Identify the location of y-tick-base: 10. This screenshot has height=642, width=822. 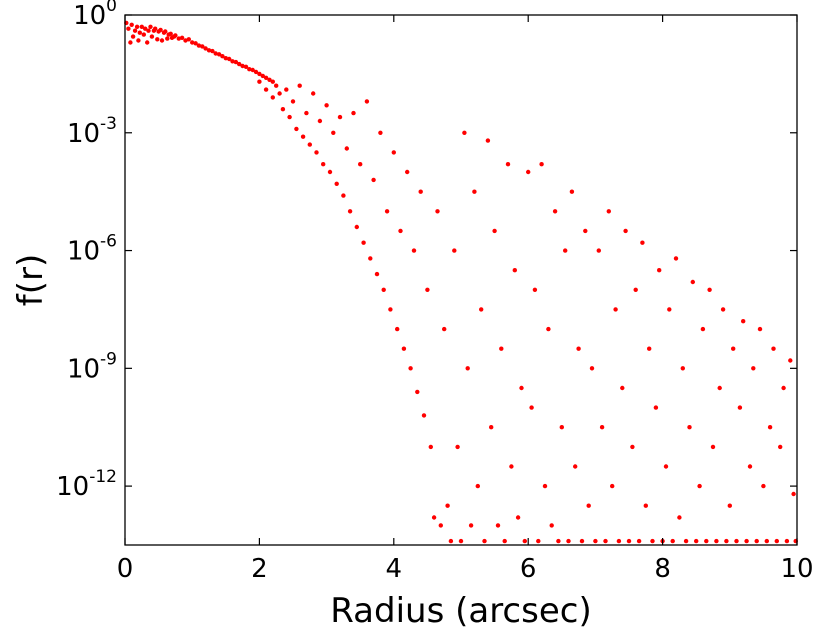
(89, 16).